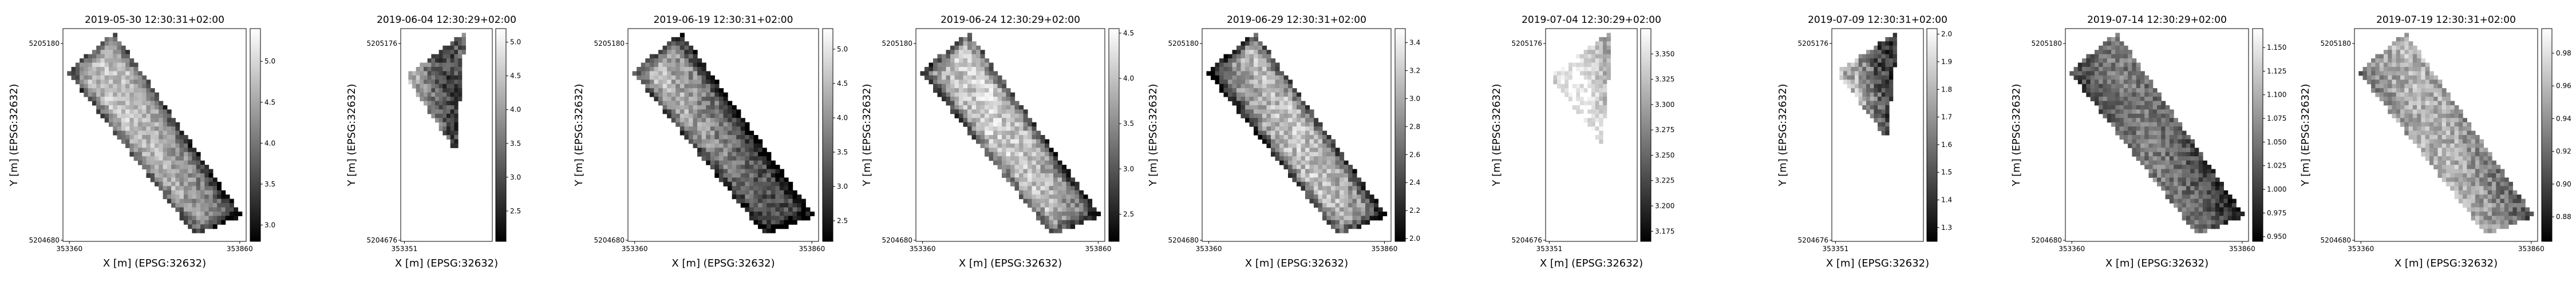 The width and height of the screenshot is (2576, 286). What do you see at coordinates (1664, 206) in the screenshot?
I see `colorbar-tick-label: 3.200` at bounding box center [1664, 206].